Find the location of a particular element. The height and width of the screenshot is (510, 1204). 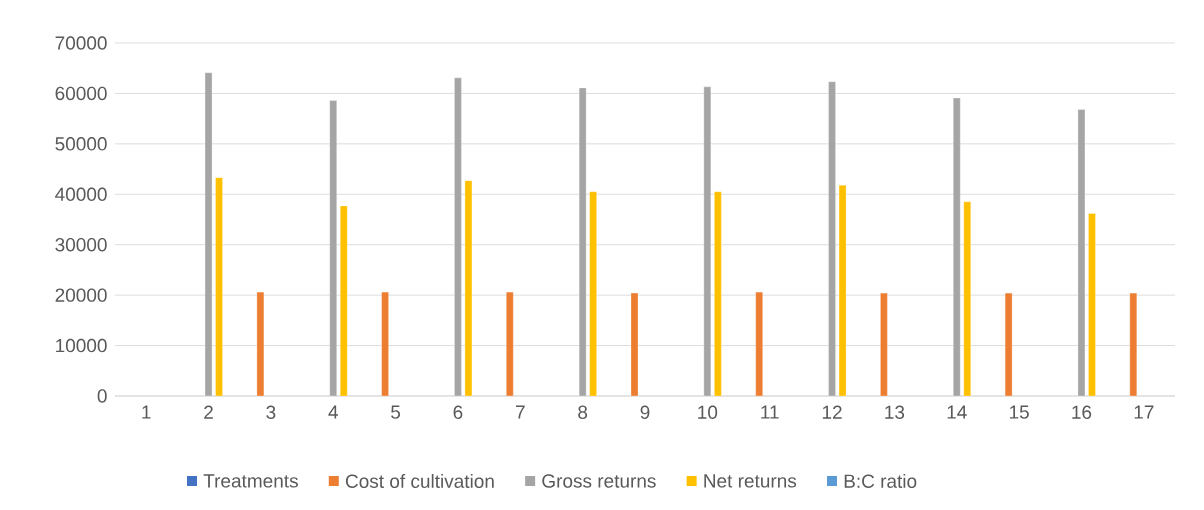

x-tick-label: 16 is located at coordinates (1082, 412).